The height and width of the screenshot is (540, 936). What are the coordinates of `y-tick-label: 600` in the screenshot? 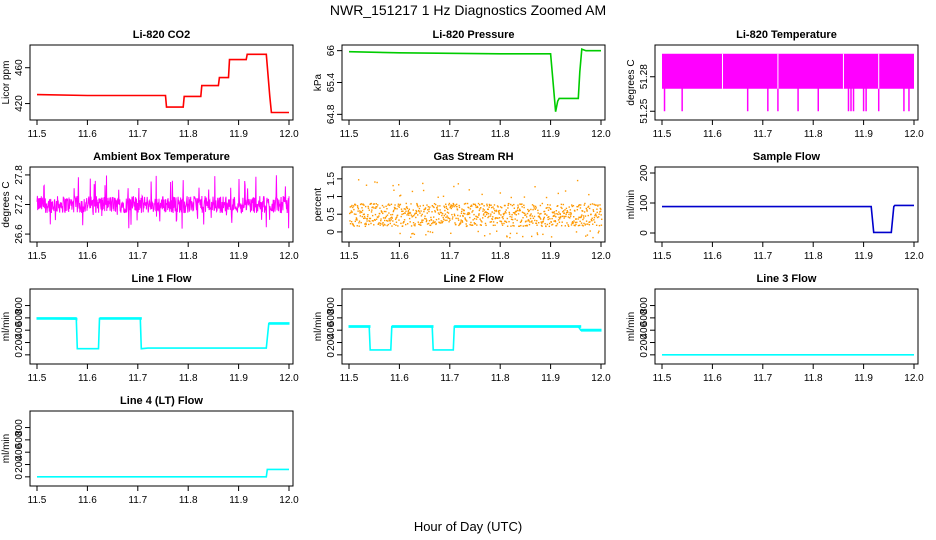 It's located at (331, 317).